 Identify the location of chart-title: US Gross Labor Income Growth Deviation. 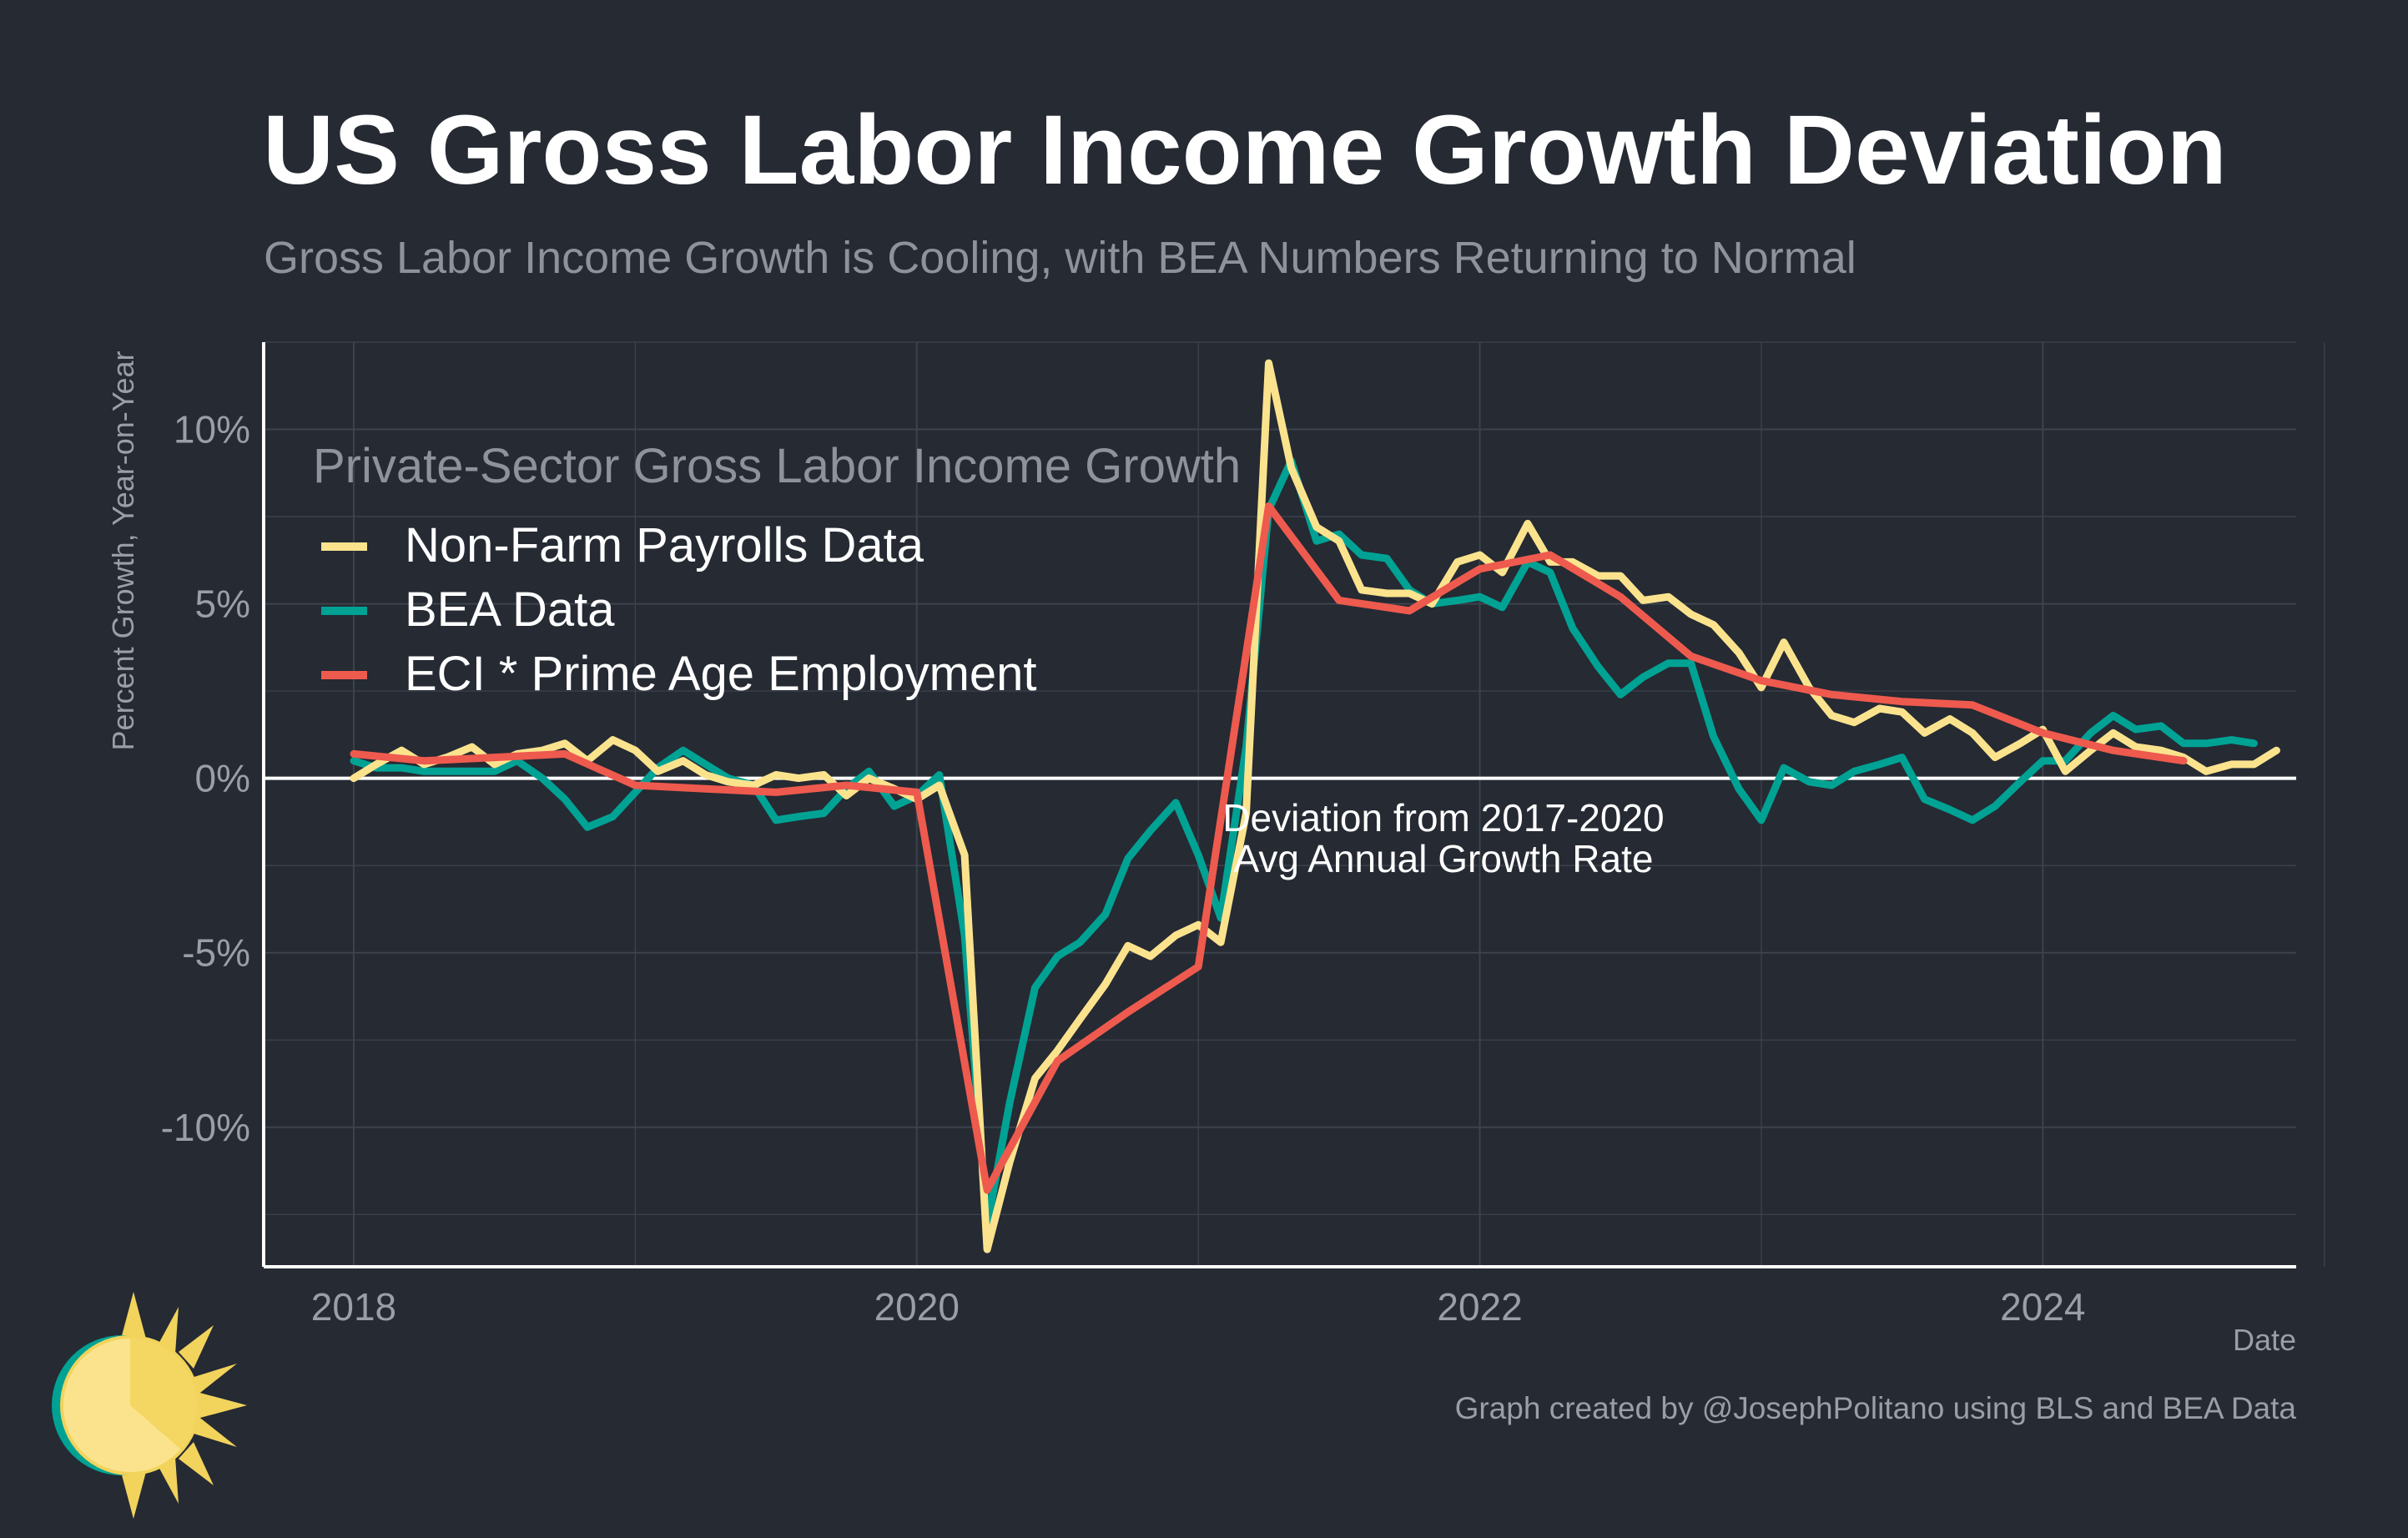
(1245, 150).